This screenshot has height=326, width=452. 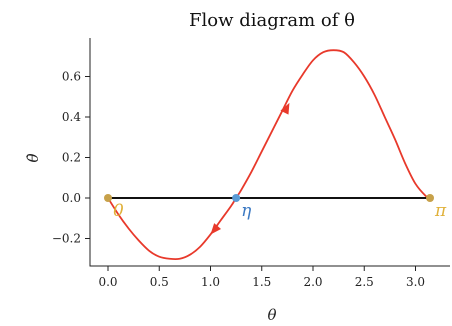 I want to click on y-axis-label: θ̇, so click(x=33, y=157).